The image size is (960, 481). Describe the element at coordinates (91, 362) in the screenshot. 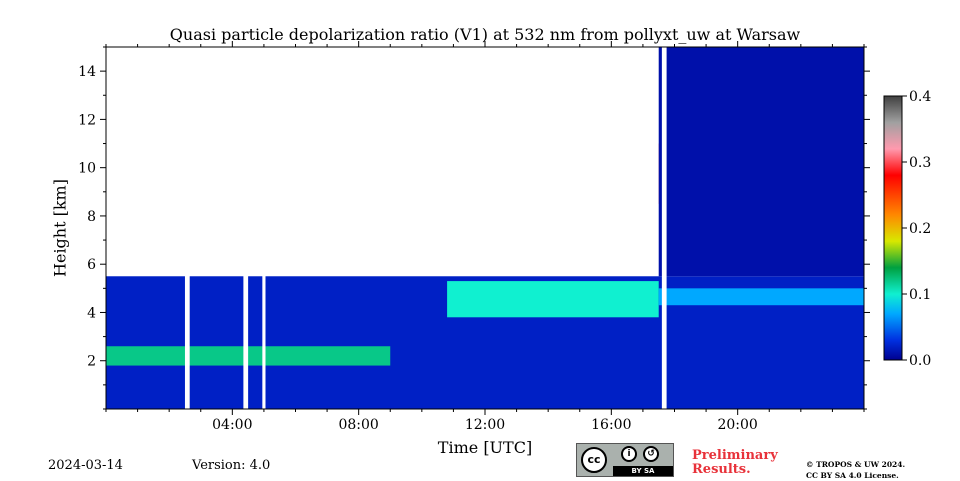

I see `y-tick-label: 2` at that location.